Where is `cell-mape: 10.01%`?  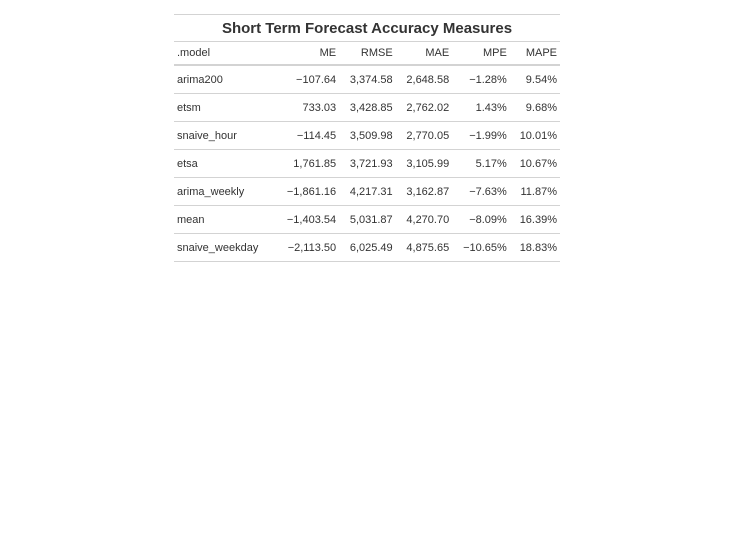
cell-mape: 10.01% is located at coordinates (534, 135).